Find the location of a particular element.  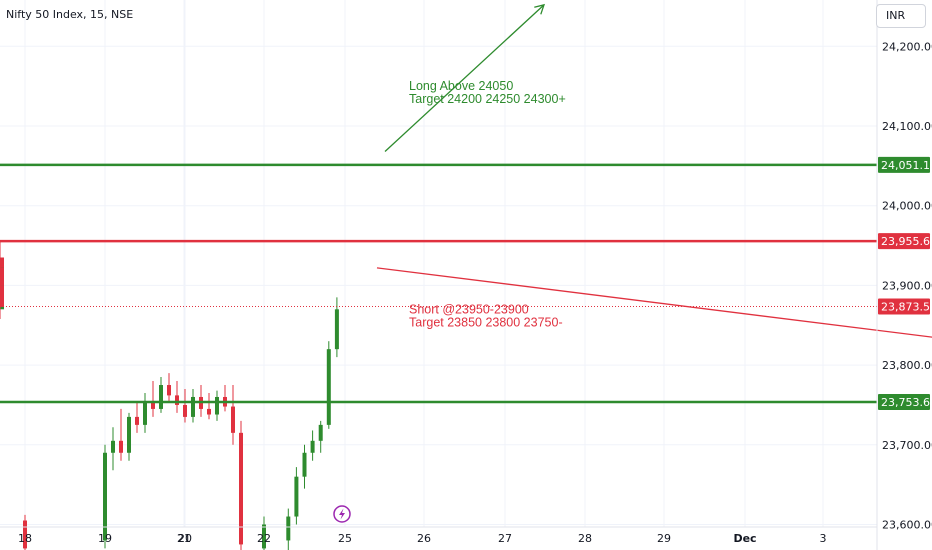

level-price-label: 23,753.65 is located at coordinates (906, 402).